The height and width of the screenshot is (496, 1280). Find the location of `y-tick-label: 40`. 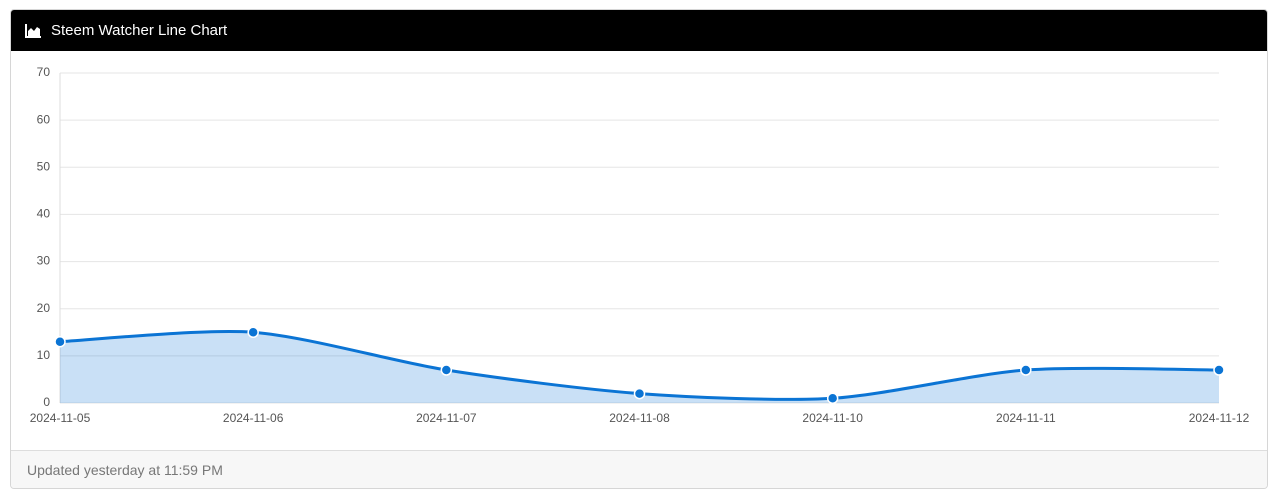

y-tick-label: 40 is located at coordinates (44, 214).